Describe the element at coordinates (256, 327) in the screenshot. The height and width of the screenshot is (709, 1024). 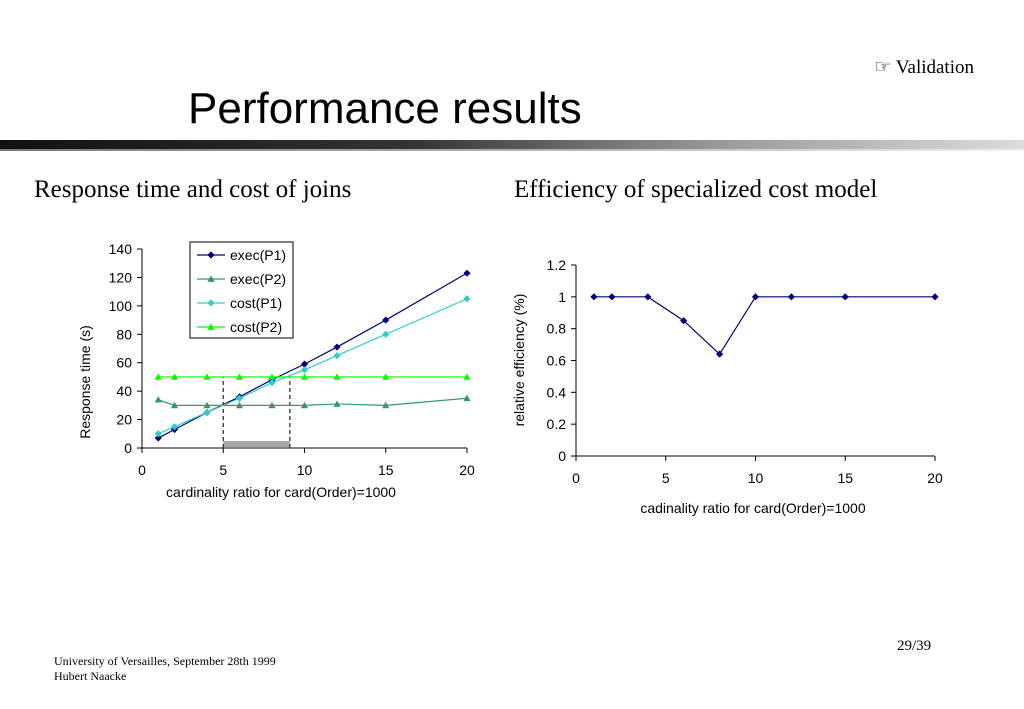
I see `legend-entry-label: cost(P2)` at that location.